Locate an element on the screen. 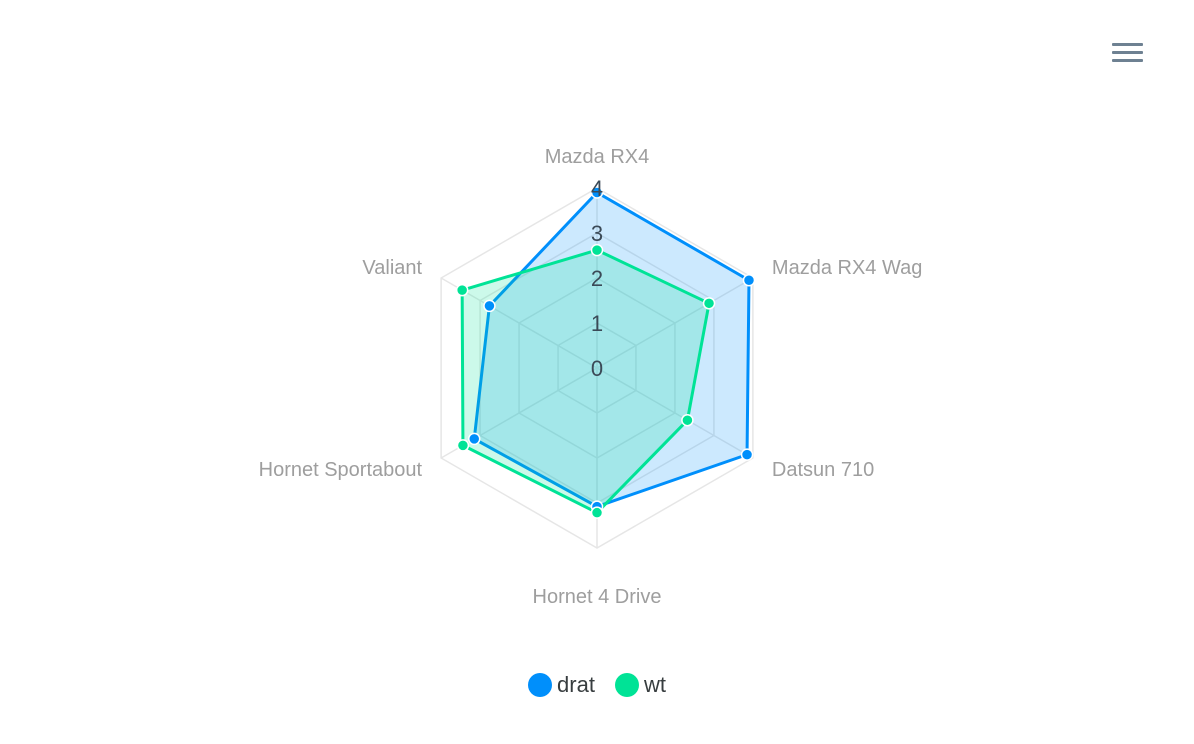 This screenshot has width=1194, height=744. y-tick-label: 1 is located at coordinates (597, 323).